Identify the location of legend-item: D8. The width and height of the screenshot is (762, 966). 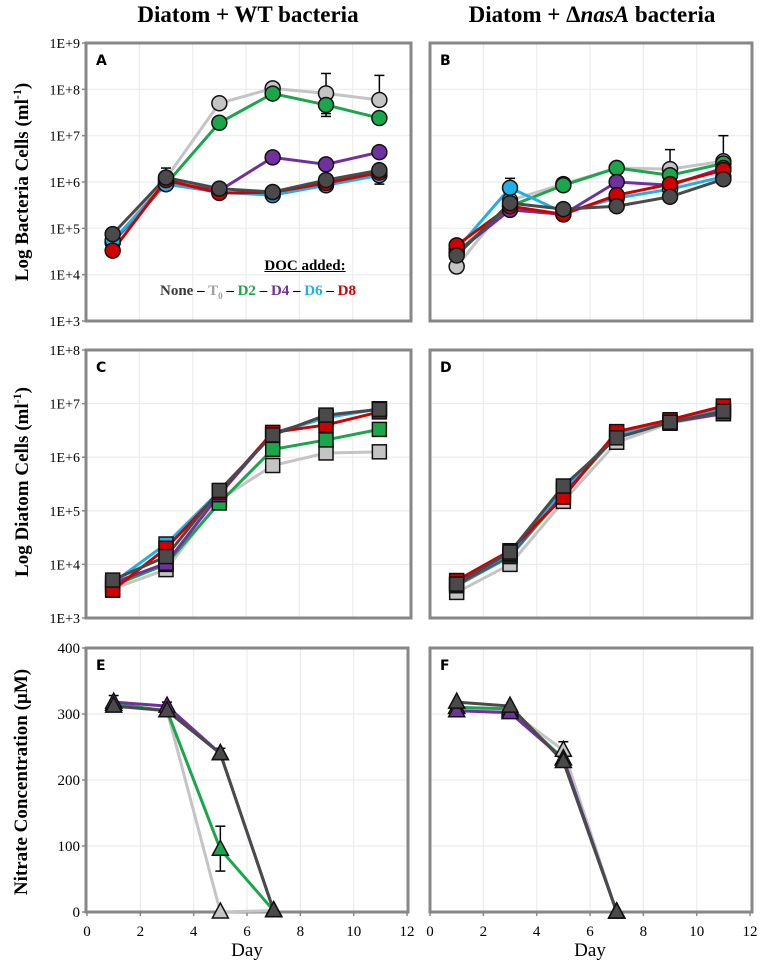
(346, 291).